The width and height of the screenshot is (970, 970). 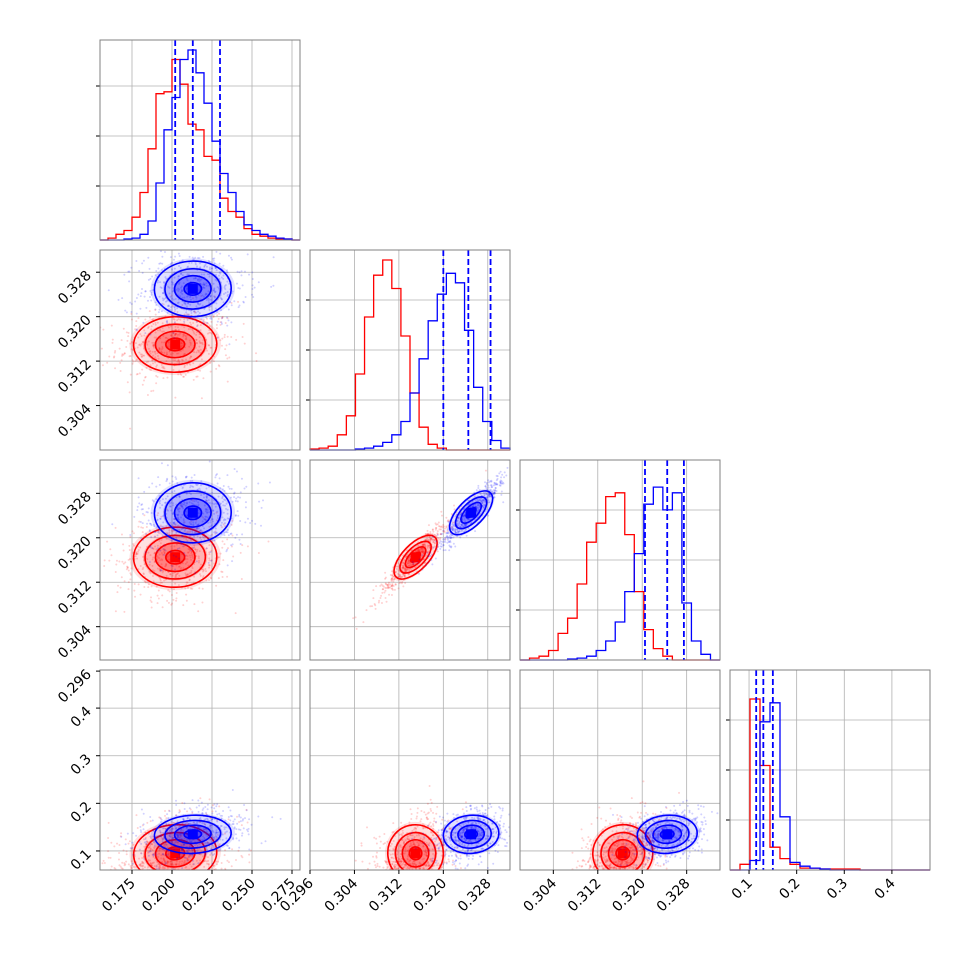 What do you see at coordinates (415, 853) in the screenshot?
I see `contour-b` at bounding box center [415, 853].